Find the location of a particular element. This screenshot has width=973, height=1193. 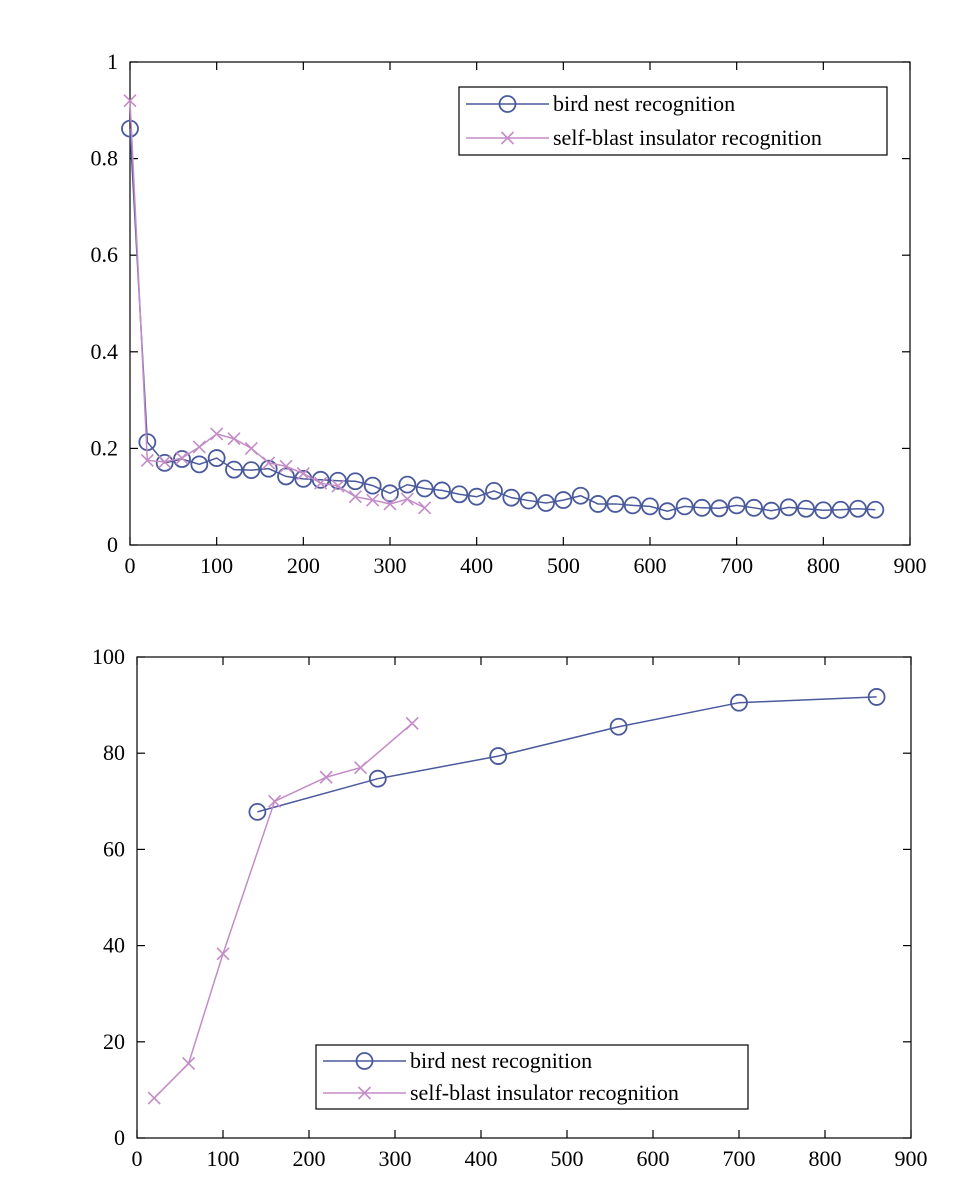

x-tick-label: 800 is located at coordinates (825, 1158).